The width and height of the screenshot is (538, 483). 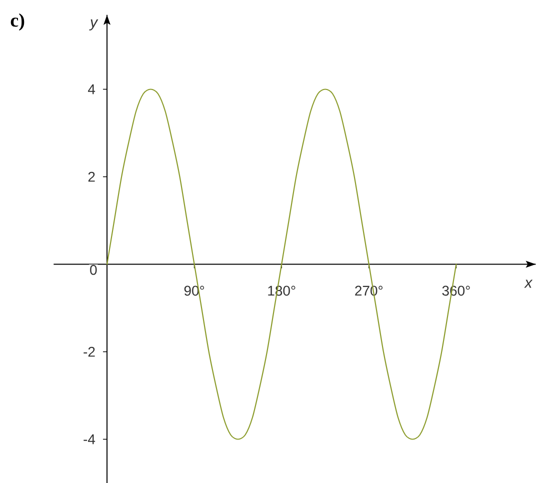 What do you see at coordinates (93, 269) in the screenshot?
I see `y-tick-label: 0` at bounding box center [93, 269].